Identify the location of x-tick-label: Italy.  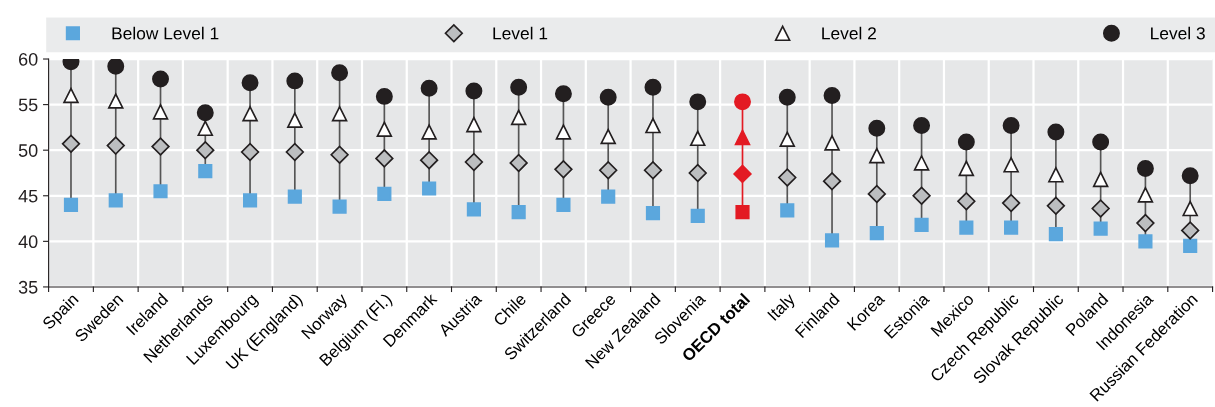
(782, 307).